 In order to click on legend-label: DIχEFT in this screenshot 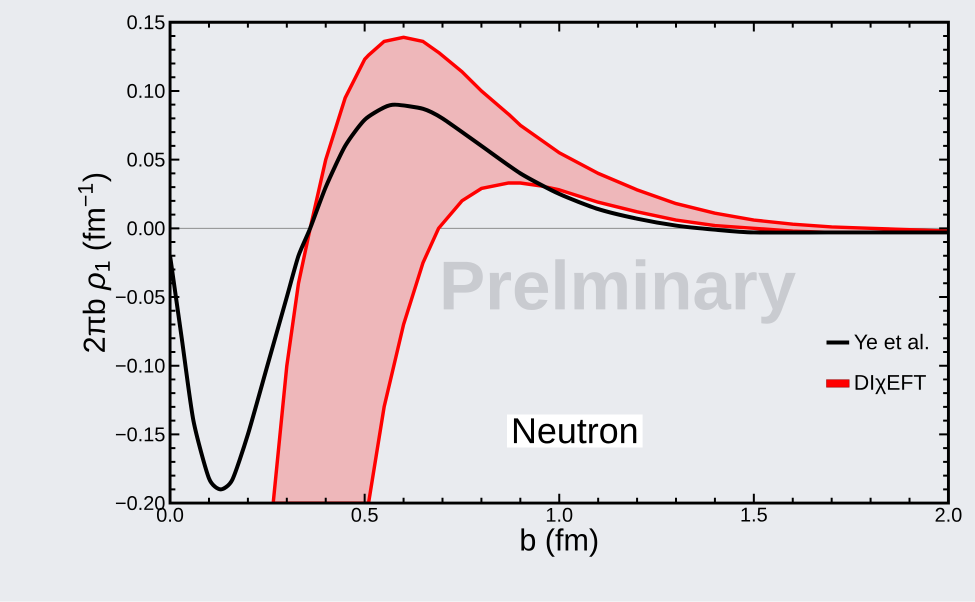, I will do `click(891, 384)`.